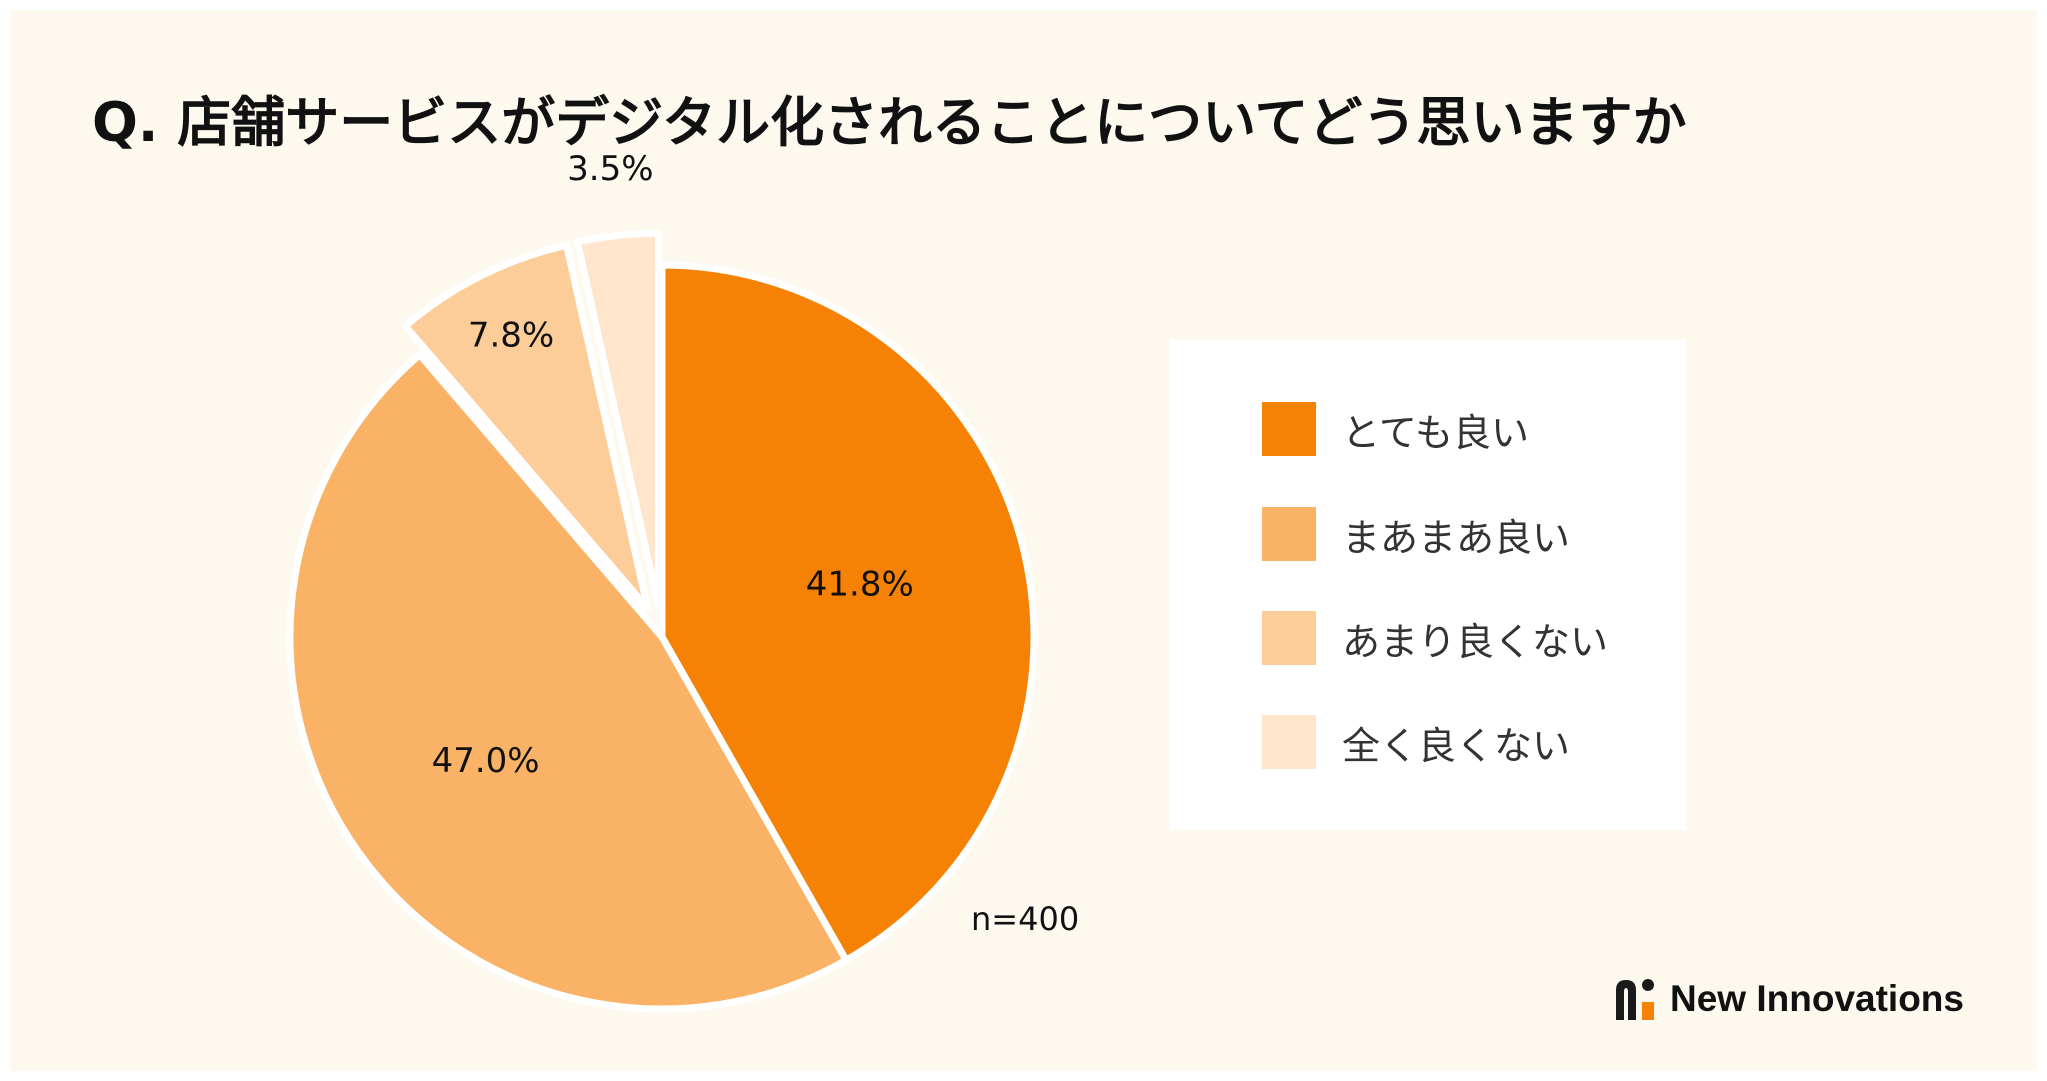 The height and width of the screenshot is (1081, 2047). I want to click on data-label-not-so-good: 7.8%, so click(511, 336).